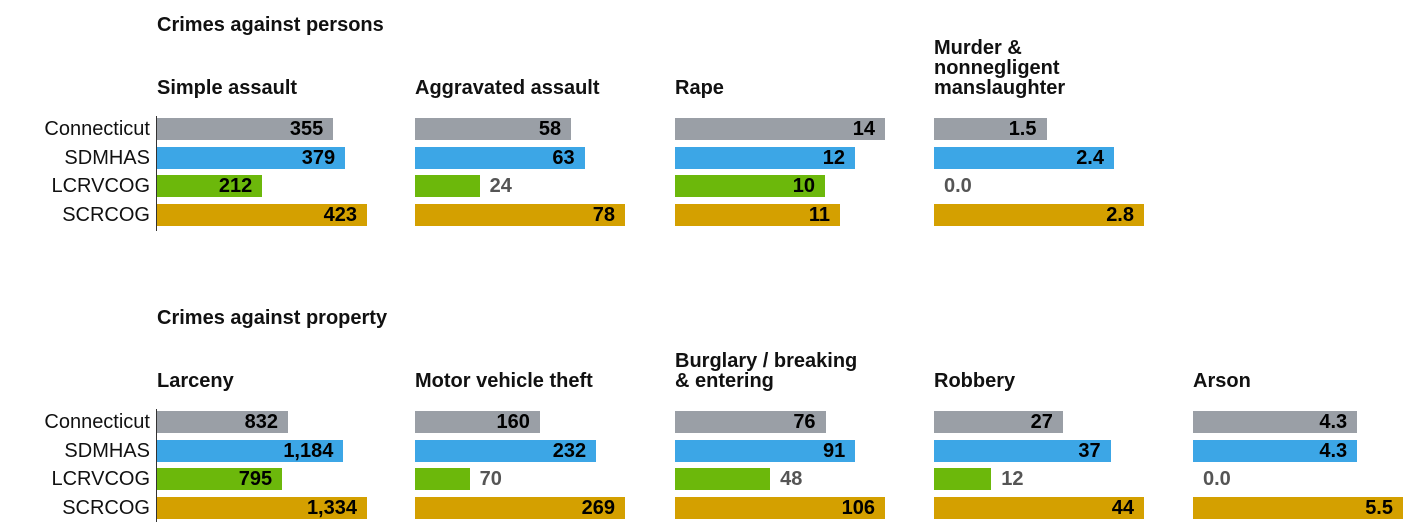  I want to click on value-label: 48, so click(791, 479).